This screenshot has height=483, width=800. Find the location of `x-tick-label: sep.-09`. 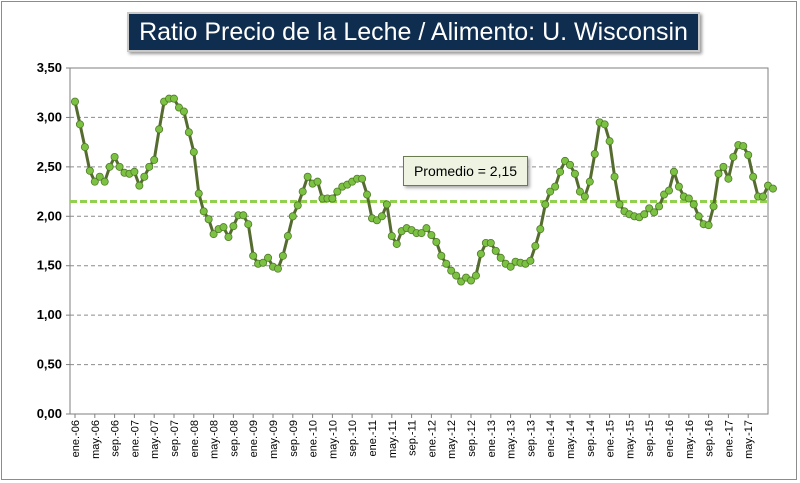

x-tick-label: sep.-09 is located at coordinates (294, 438).